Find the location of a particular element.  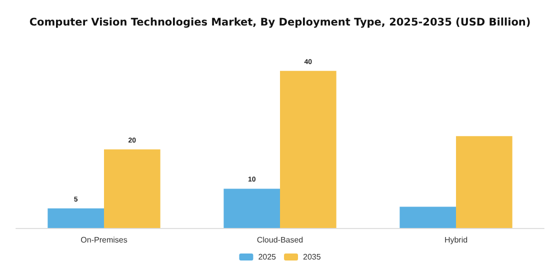

x-tick-label: Hybrid is located at coordinates (456, 240).